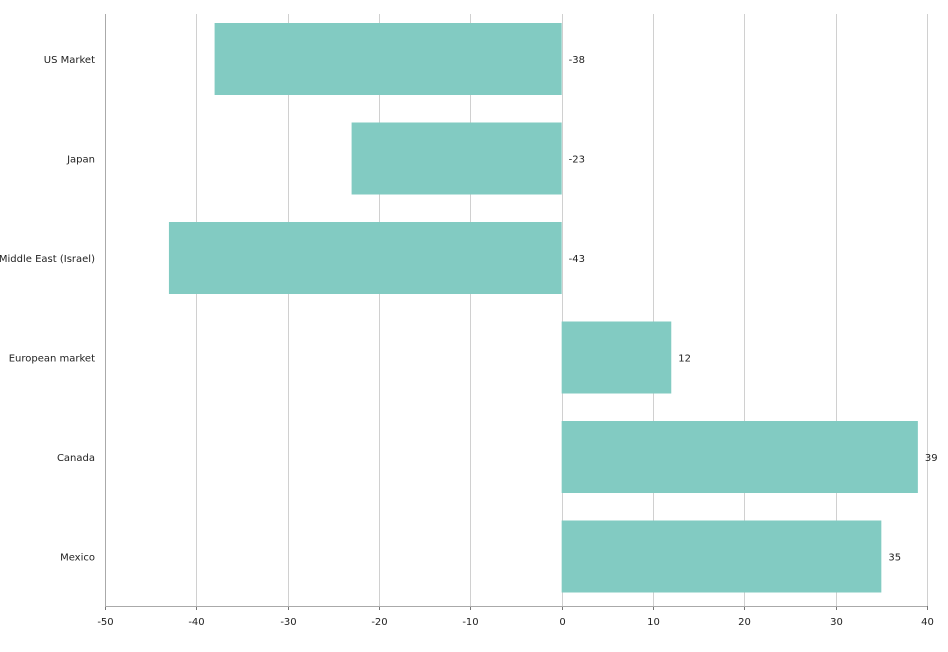 Image resolution: width=948 pixels, height=652 pixels. Describe the element at coordinates (470, 622) in the screenshot. I see `x-tick-label: -10` at that location.